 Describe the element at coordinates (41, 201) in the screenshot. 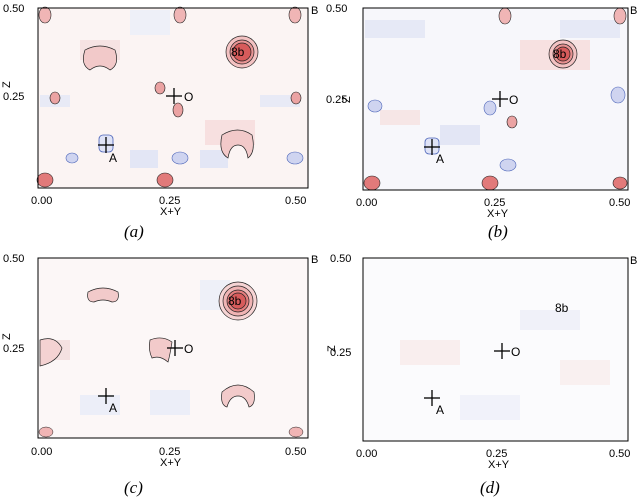

I see `panel-a-xtick-0: 0.00` at that location.